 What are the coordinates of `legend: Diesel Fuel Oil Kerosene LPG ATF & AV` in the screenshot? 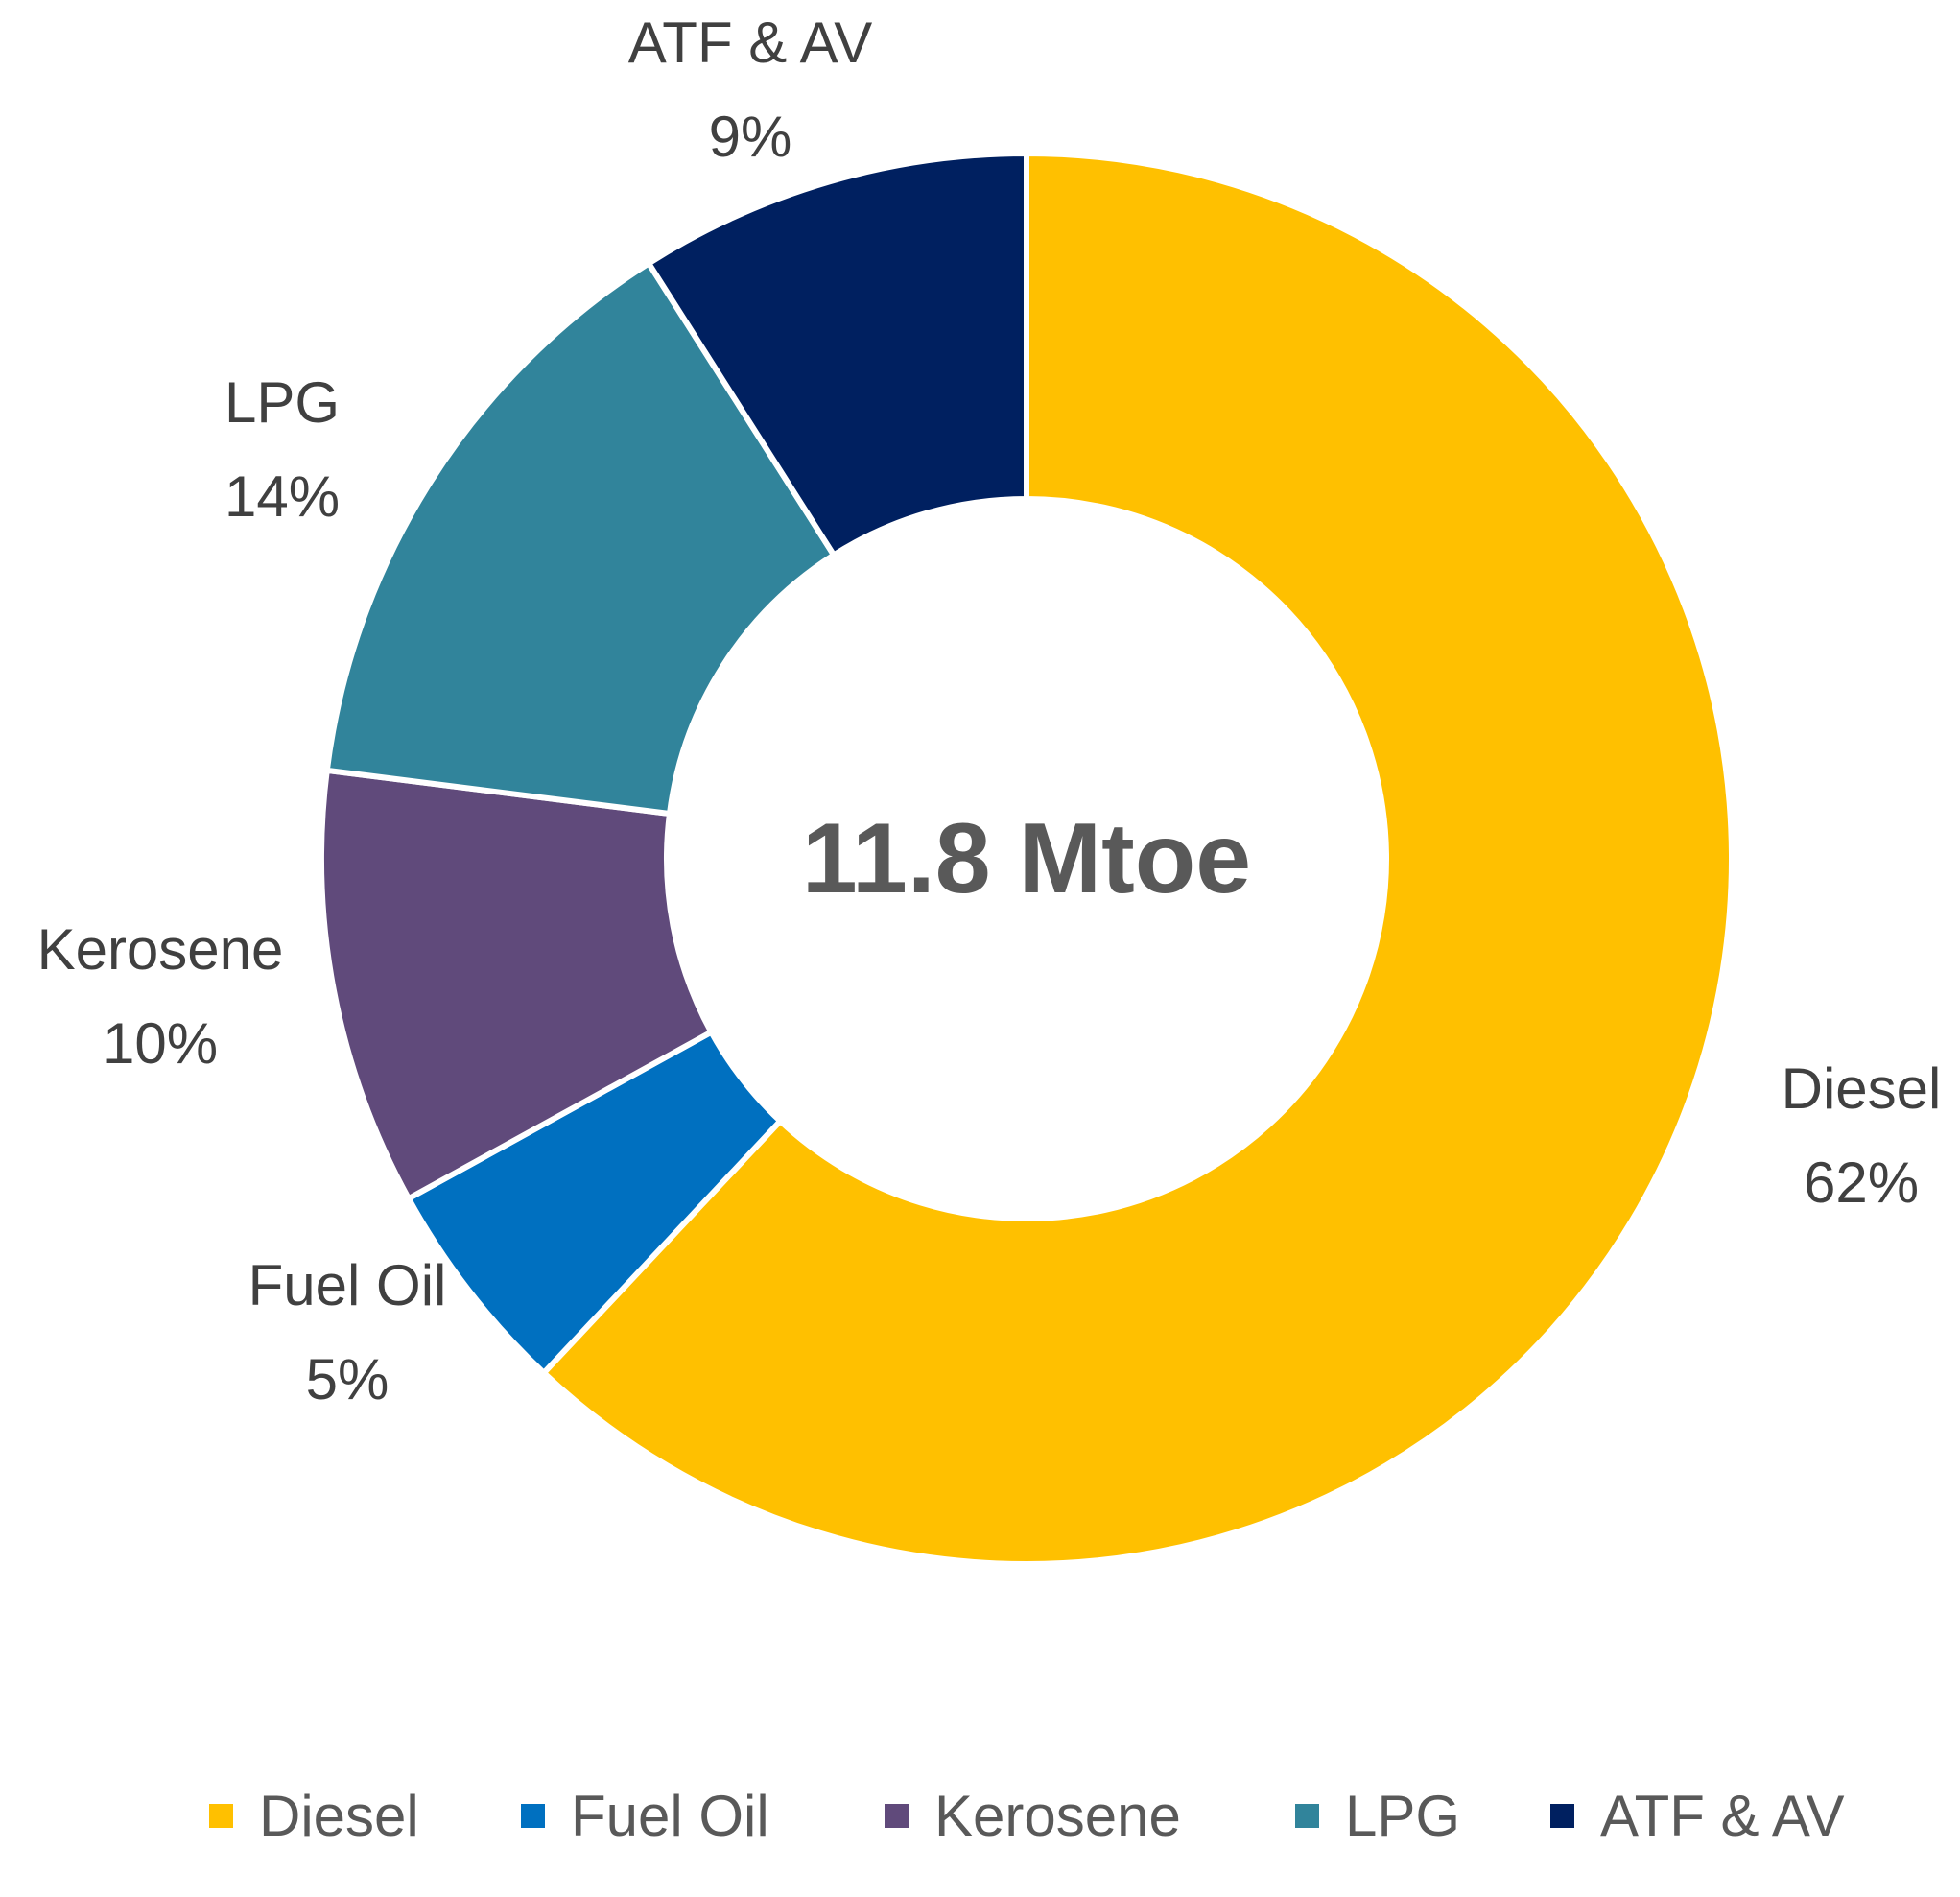 It's located at (1027, 1816).